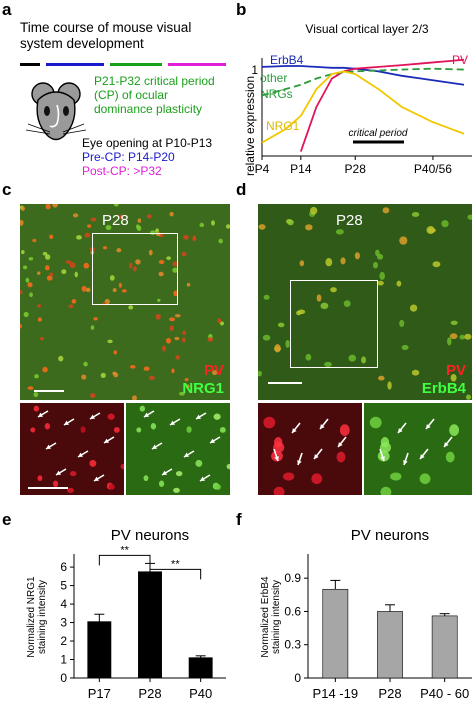  What do you see at coordinates (455, 370) in the screenshot?
I see `stain-pv-d: PV` at bounding box center [455, 370].